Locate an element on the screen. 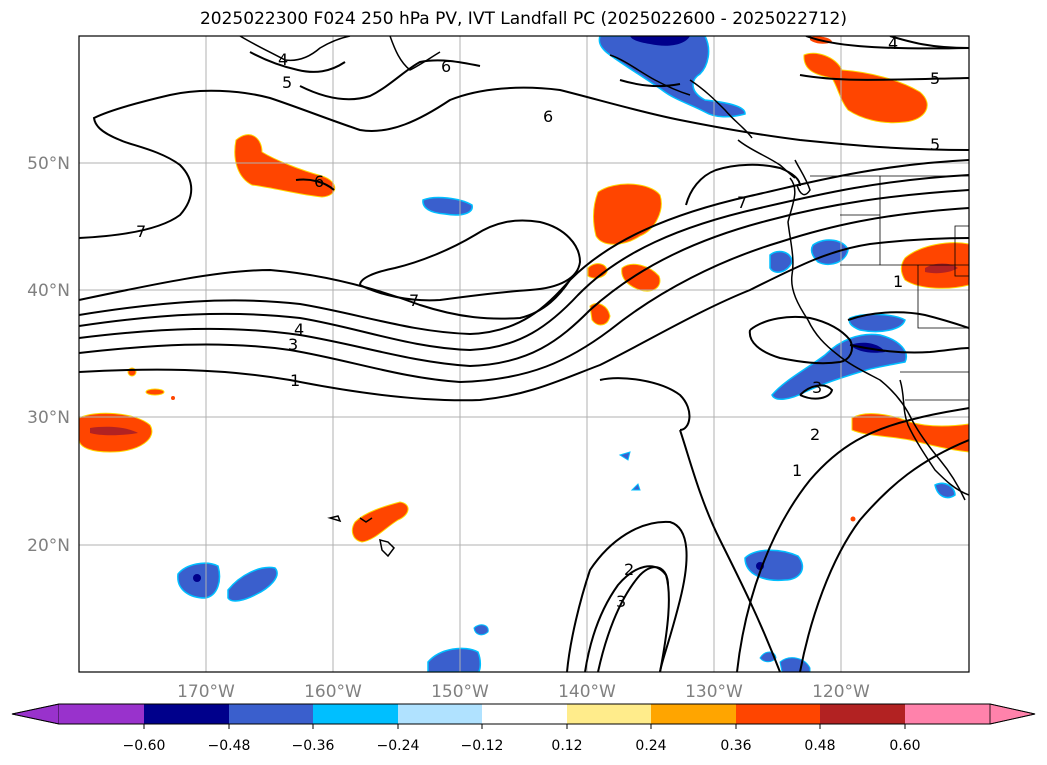 The image size is (1047, 765). longitude-tick-labels: 170°W 160°W 150°W 140°W 130°W 120°W is located at coordinates (523, 692).